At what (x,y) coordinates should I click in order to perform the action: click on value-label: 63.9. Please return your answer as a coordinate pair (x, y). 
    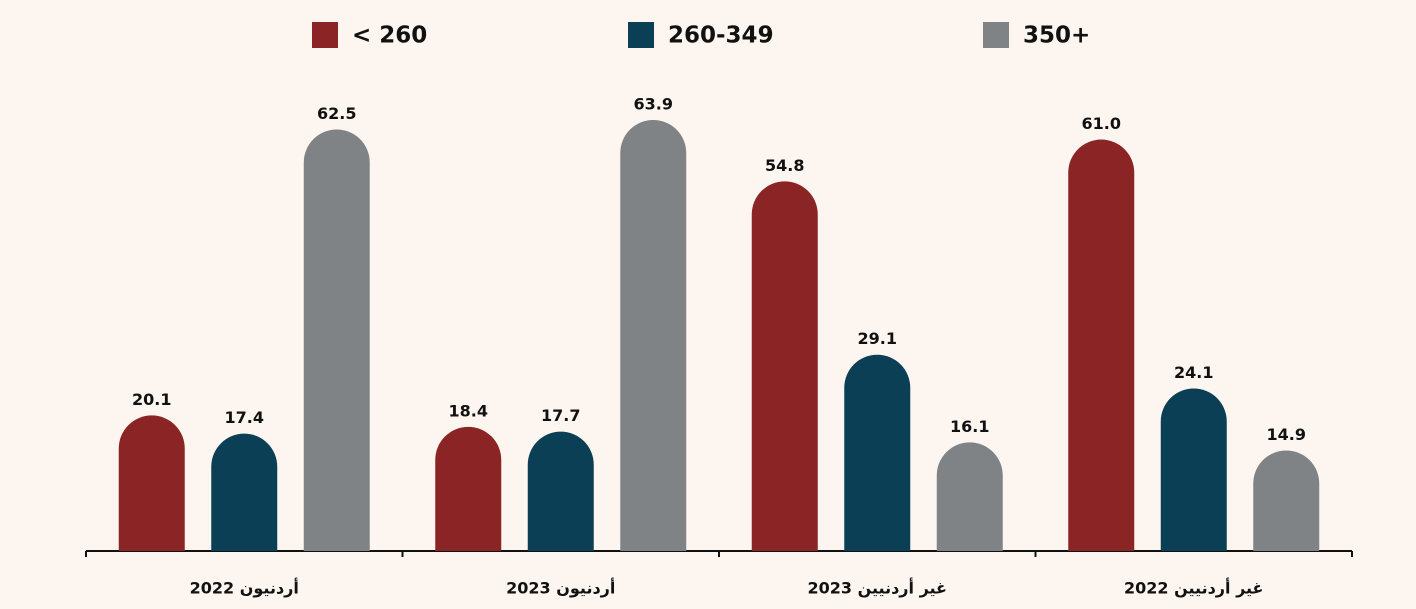
    Looking at the image, I should click on (653, 104).